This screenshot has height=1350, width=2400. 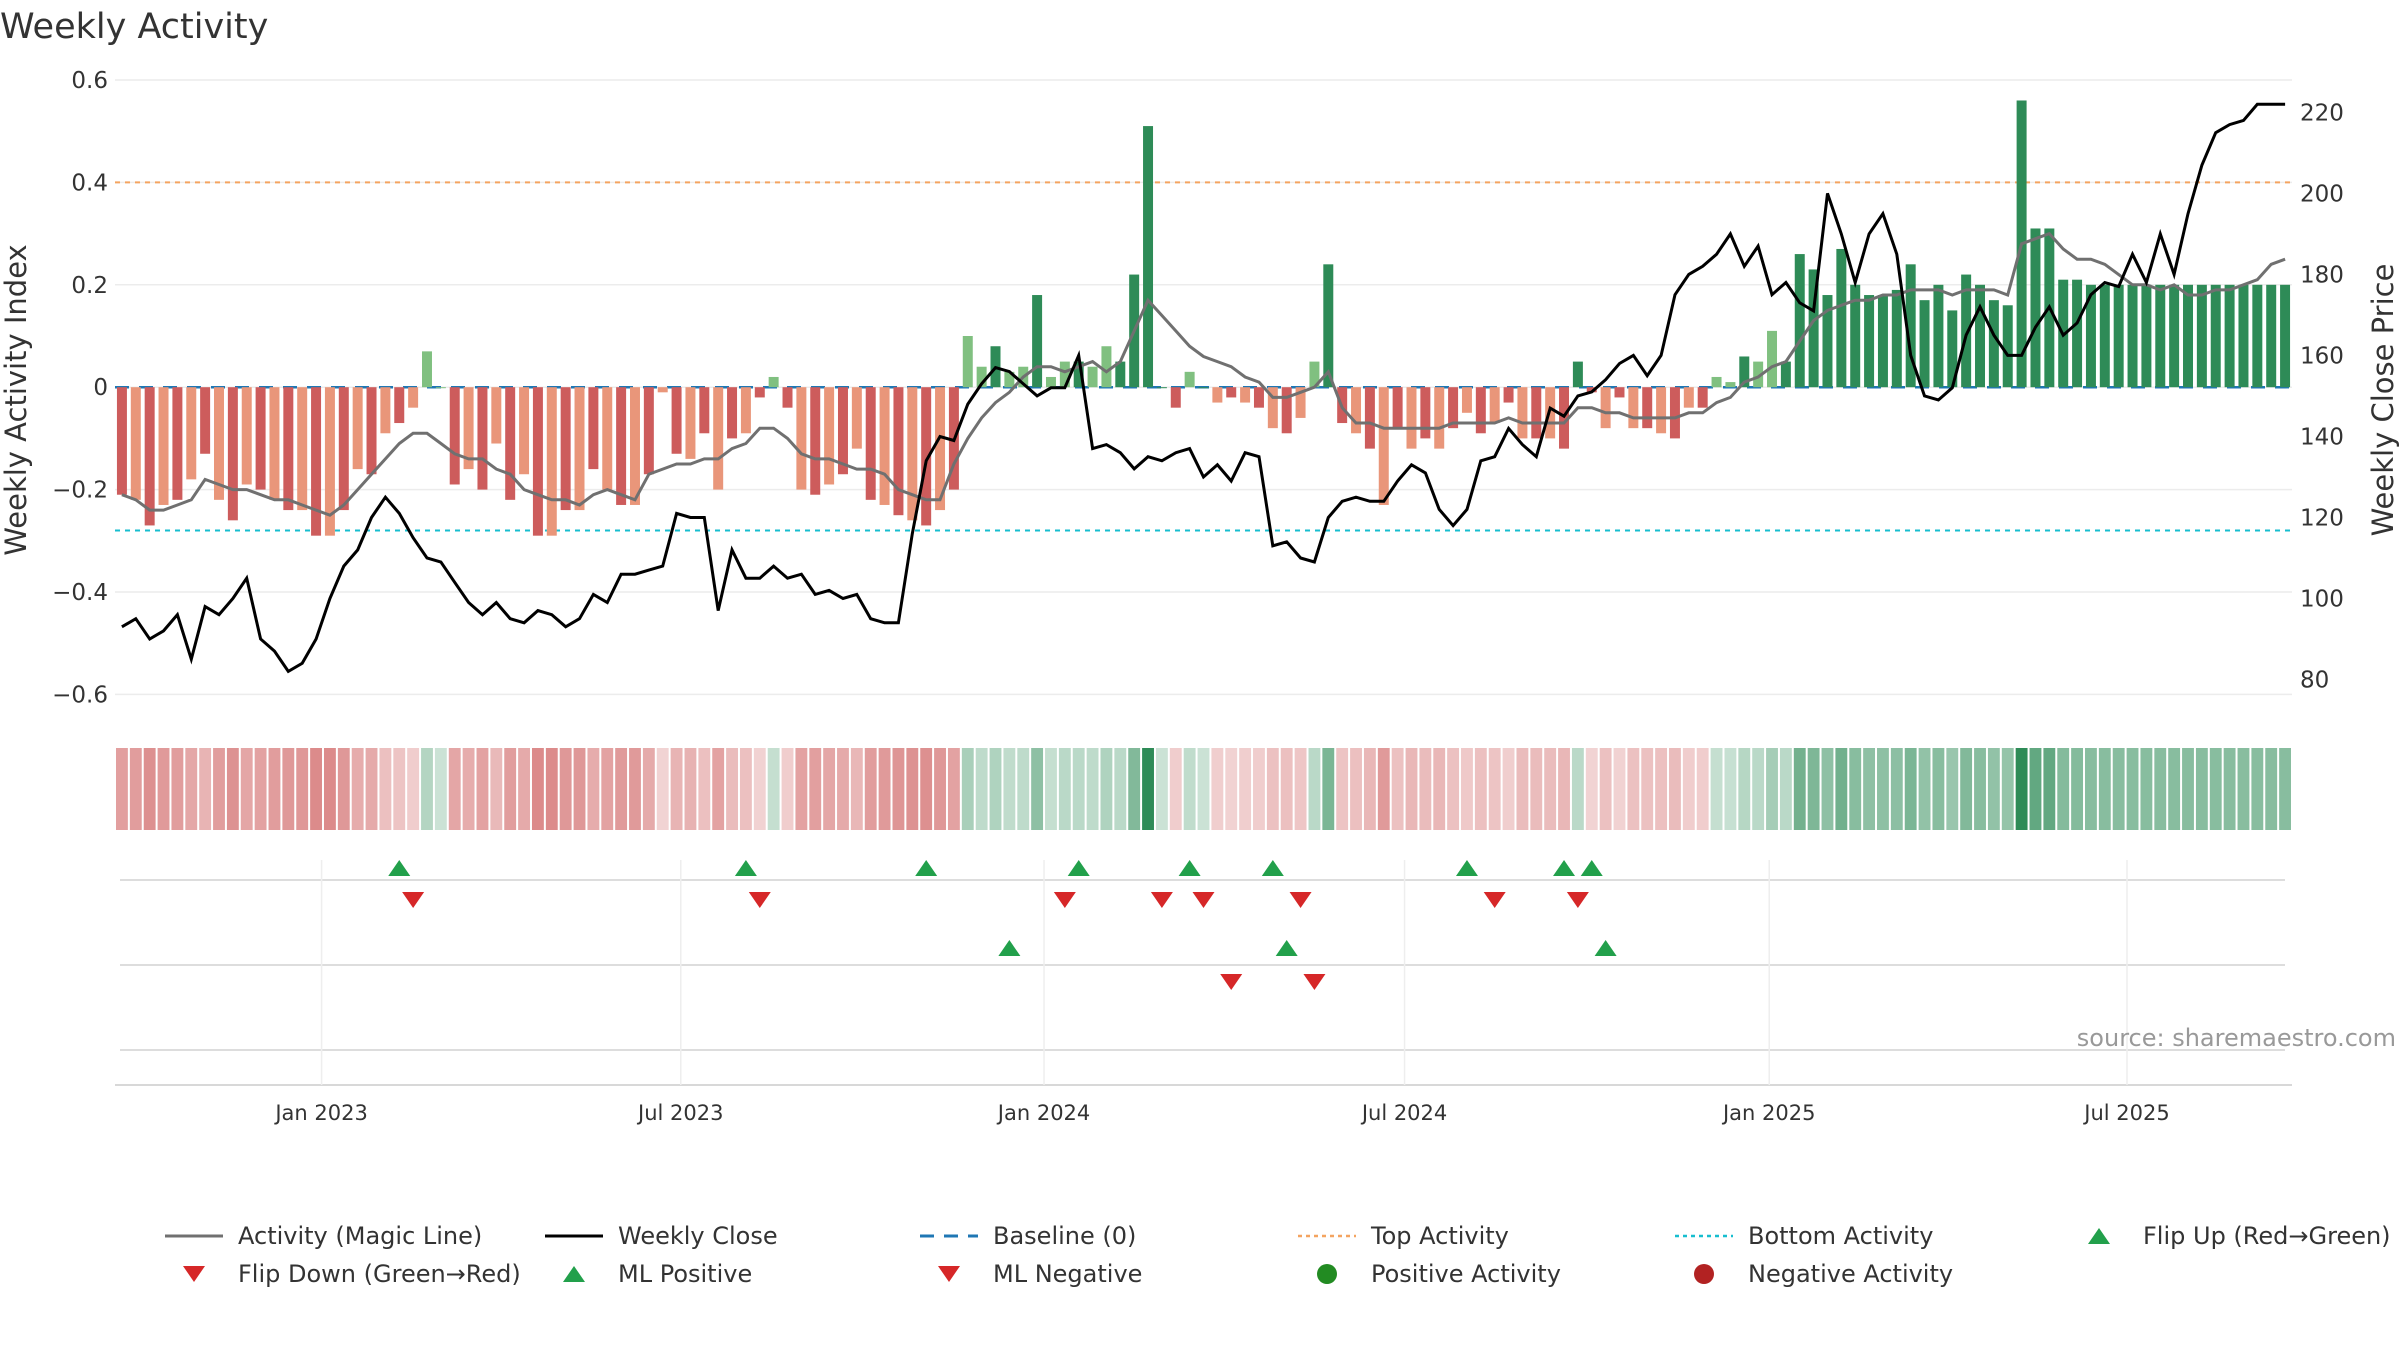 What do you see at coordinates (1043, 1113) in the screenshot?
I see `x-tick-label: Jan 2024` at bounding box center [1043, 1113].